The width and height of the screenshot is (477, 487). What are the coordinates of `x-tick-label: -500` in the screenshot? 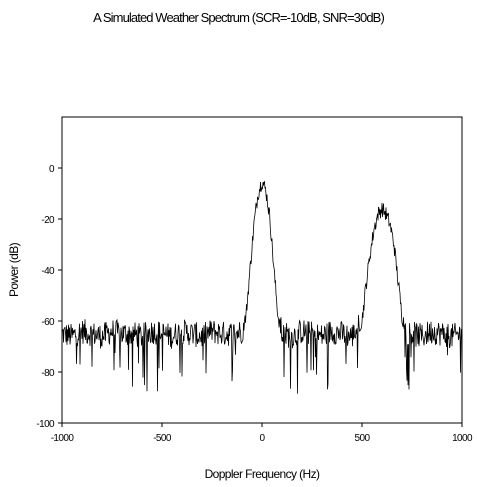 It's located at (162, 438).